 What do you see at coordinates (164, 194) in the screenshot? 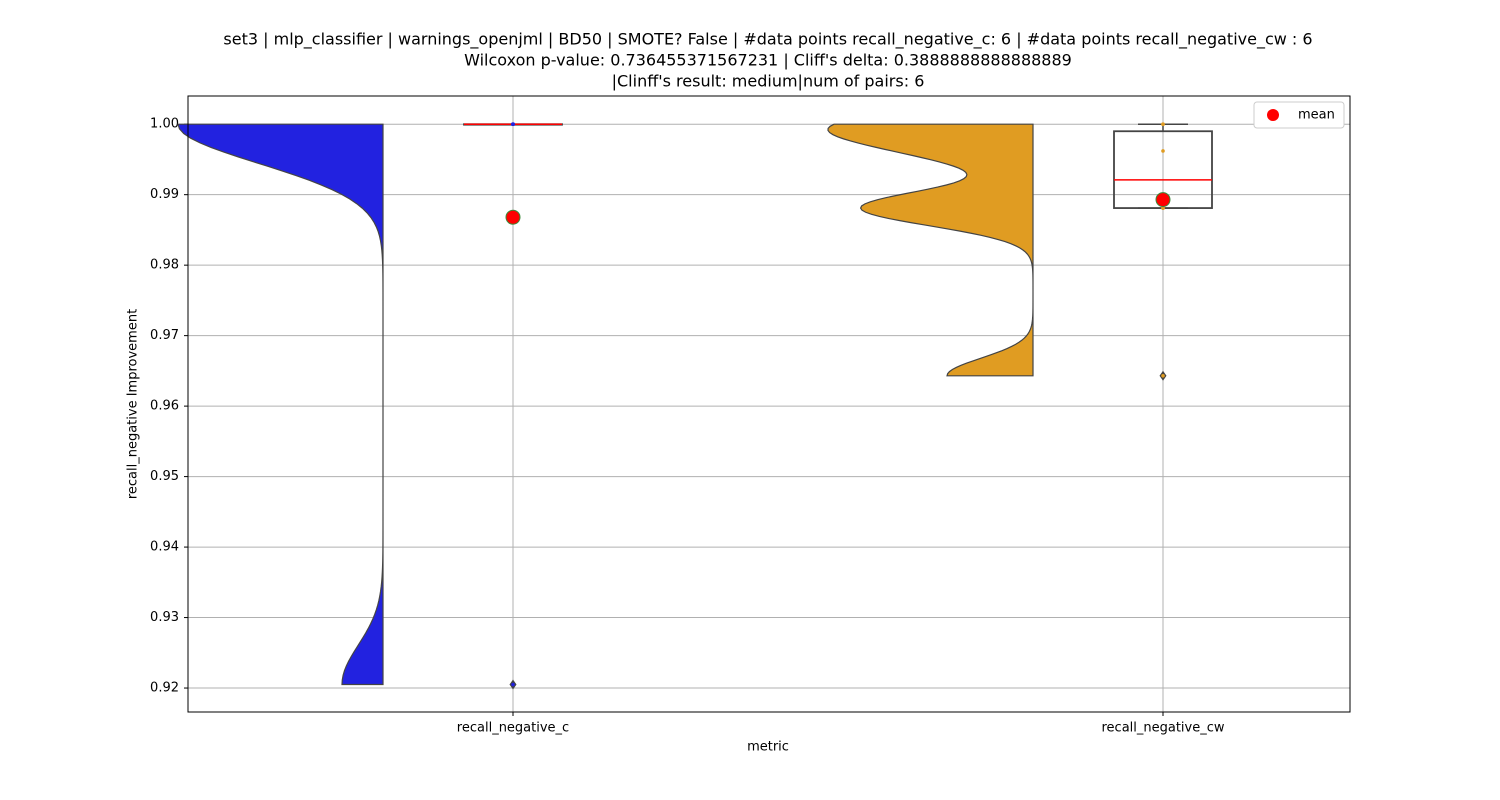
I see `y-tick-label: 0.99` at bounding box center [164, 194].